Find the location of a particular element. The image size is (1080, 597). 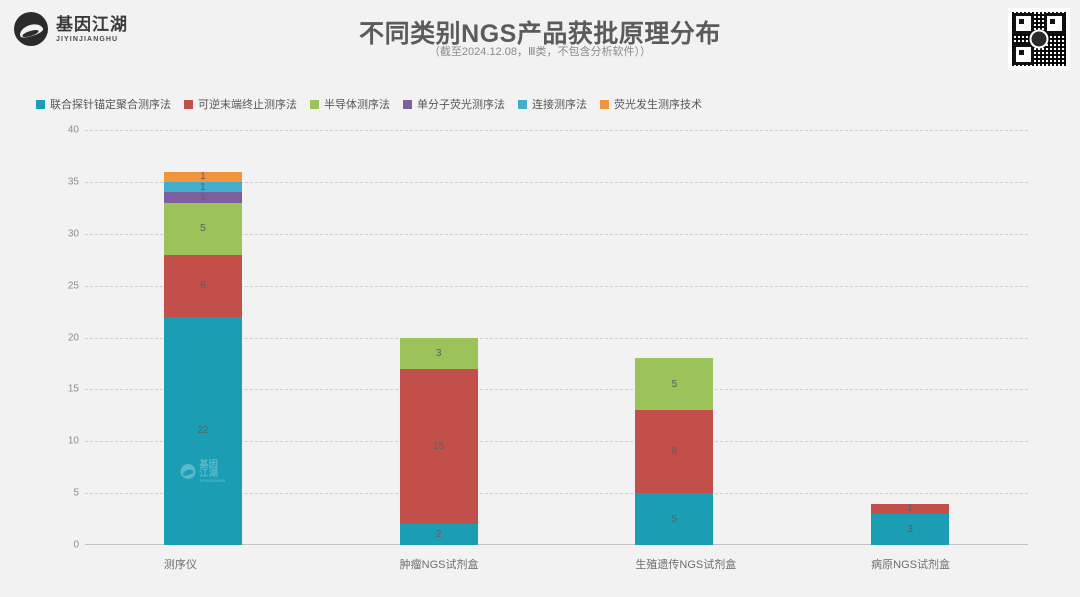

legend-item: 半导体测序法 is located at coordinates (350, 104).